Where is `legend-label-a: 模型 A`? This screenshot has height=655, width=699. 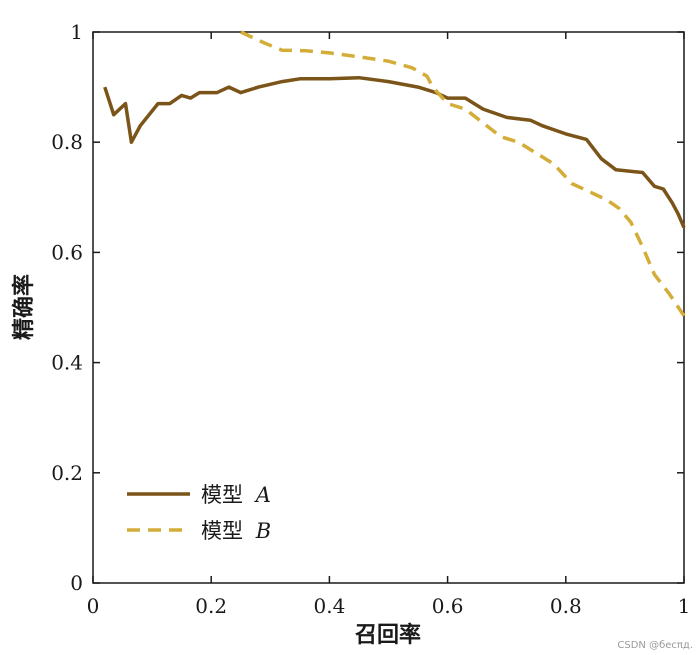 legend-label-a: 模型 A is located at coordinates (236, 495).